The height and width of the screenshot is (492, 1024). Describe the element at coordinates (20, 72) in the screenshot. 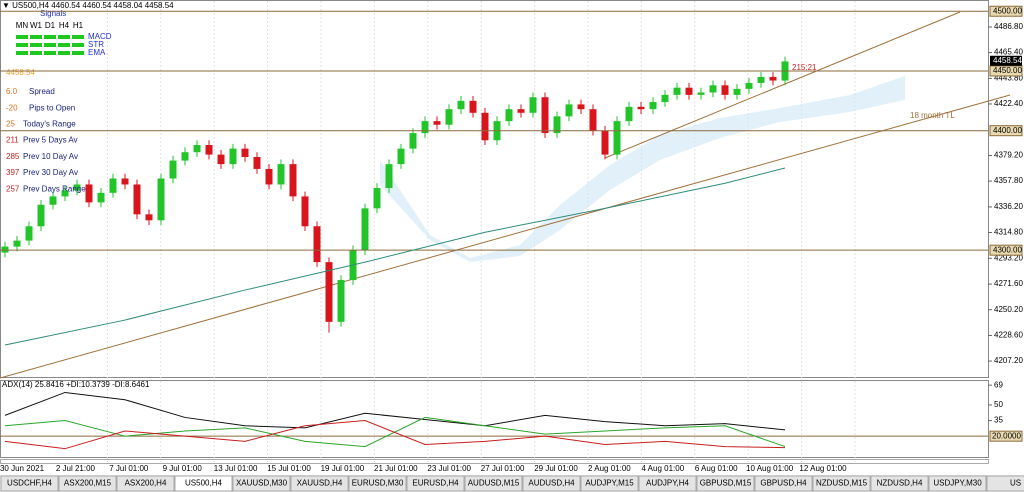

I see `current-price-big: 4458.54` at that location.